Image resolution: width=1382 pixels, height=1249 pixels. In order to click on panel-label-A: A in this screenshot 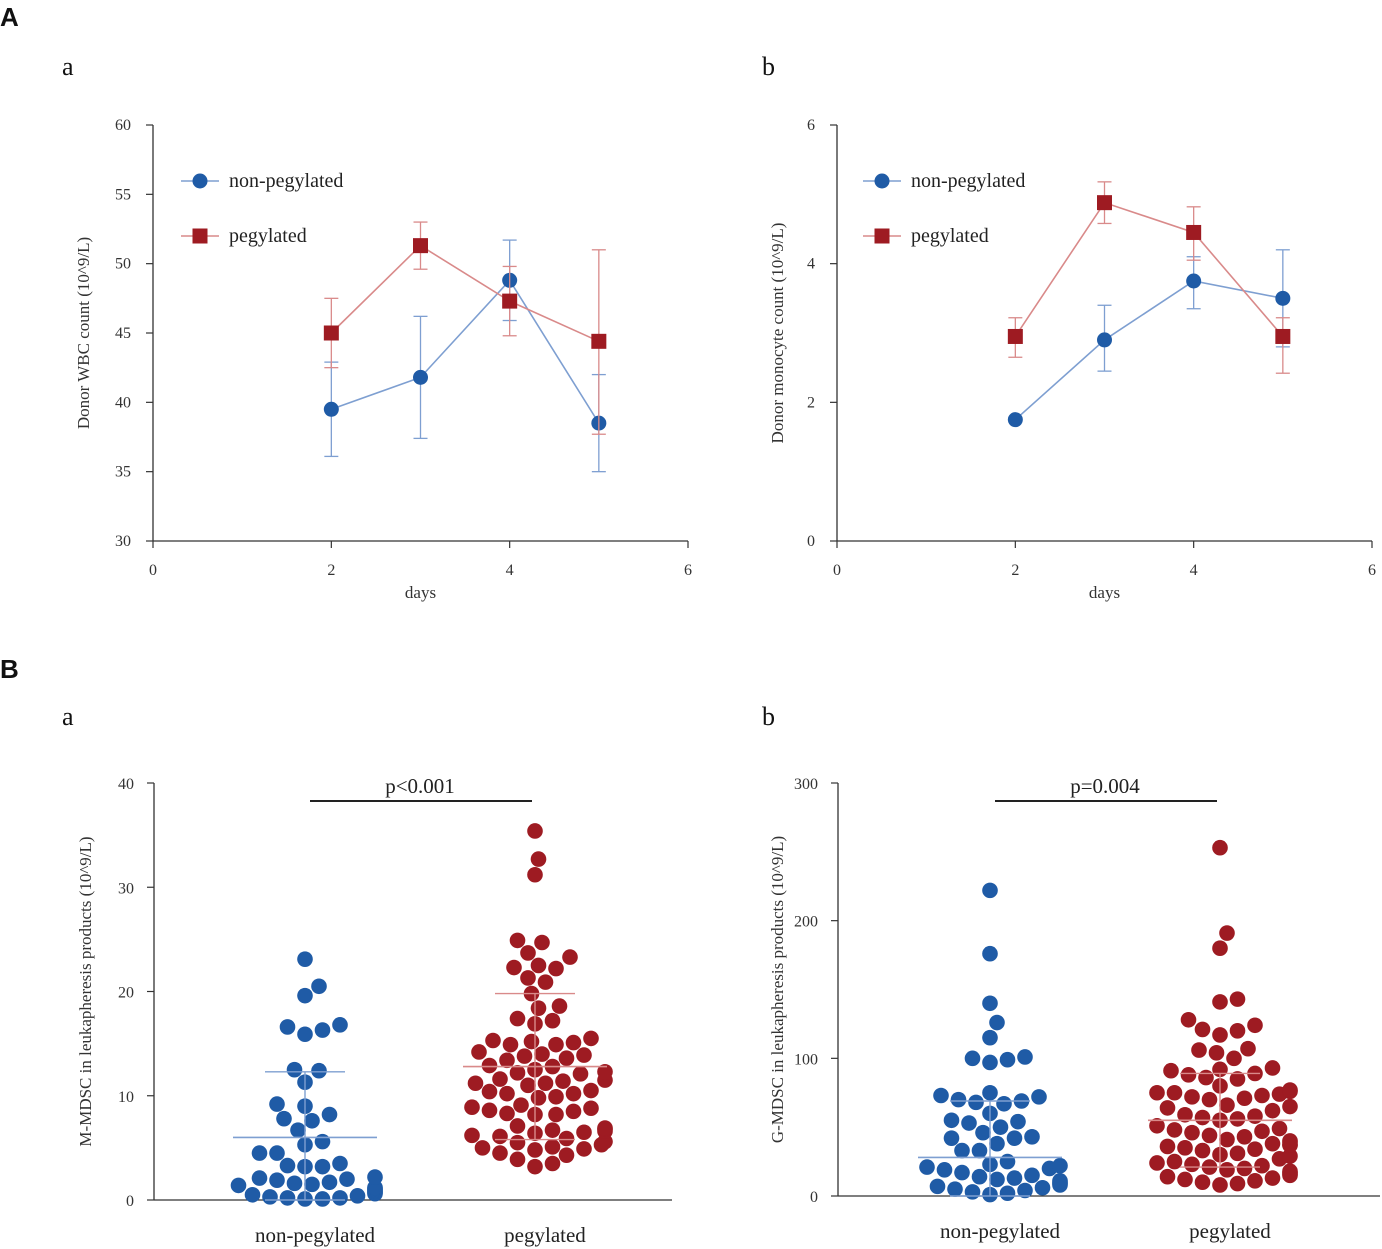, I will do `click(9, 17)`.